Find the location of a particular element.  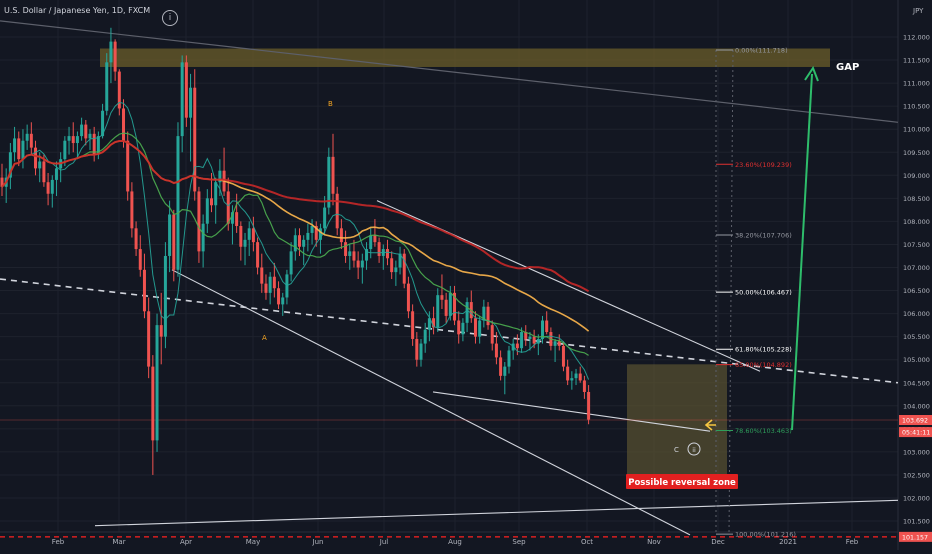

y-tick-label: 101.500 is located at coordinates (916, 522).